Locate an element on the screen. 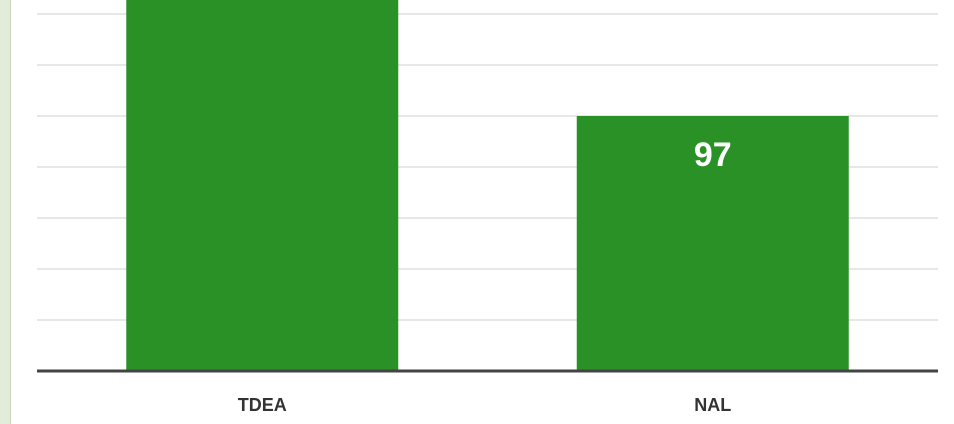 The image size is (954, 424). left-edge-strip is located at coordinates (5, 212).